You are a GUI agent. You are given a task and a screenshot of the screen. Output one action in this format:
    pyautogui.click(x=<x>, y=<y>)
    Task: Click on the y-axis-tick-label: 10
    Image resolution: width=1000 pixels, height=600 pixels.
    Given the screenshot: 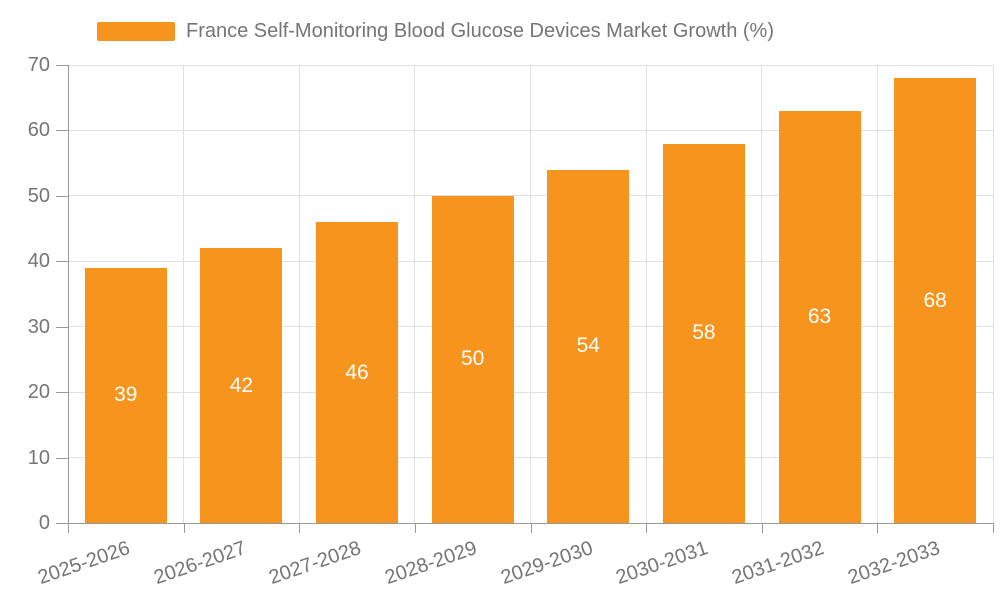 What is the action you would take?
    pyautogui.click(x=38, y=457)
    